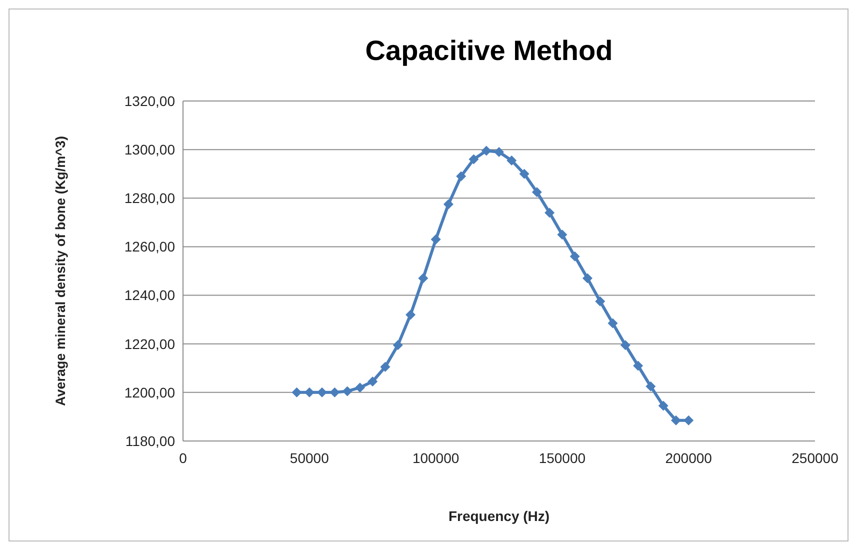 The height and width of the screenshot is (550, 865). What do you see at coordinates (60, 271) in the screenshot?
I see `y-axis-title: Average mineral density of bone (Kg/m^3)` at bounding box center [60, 271].